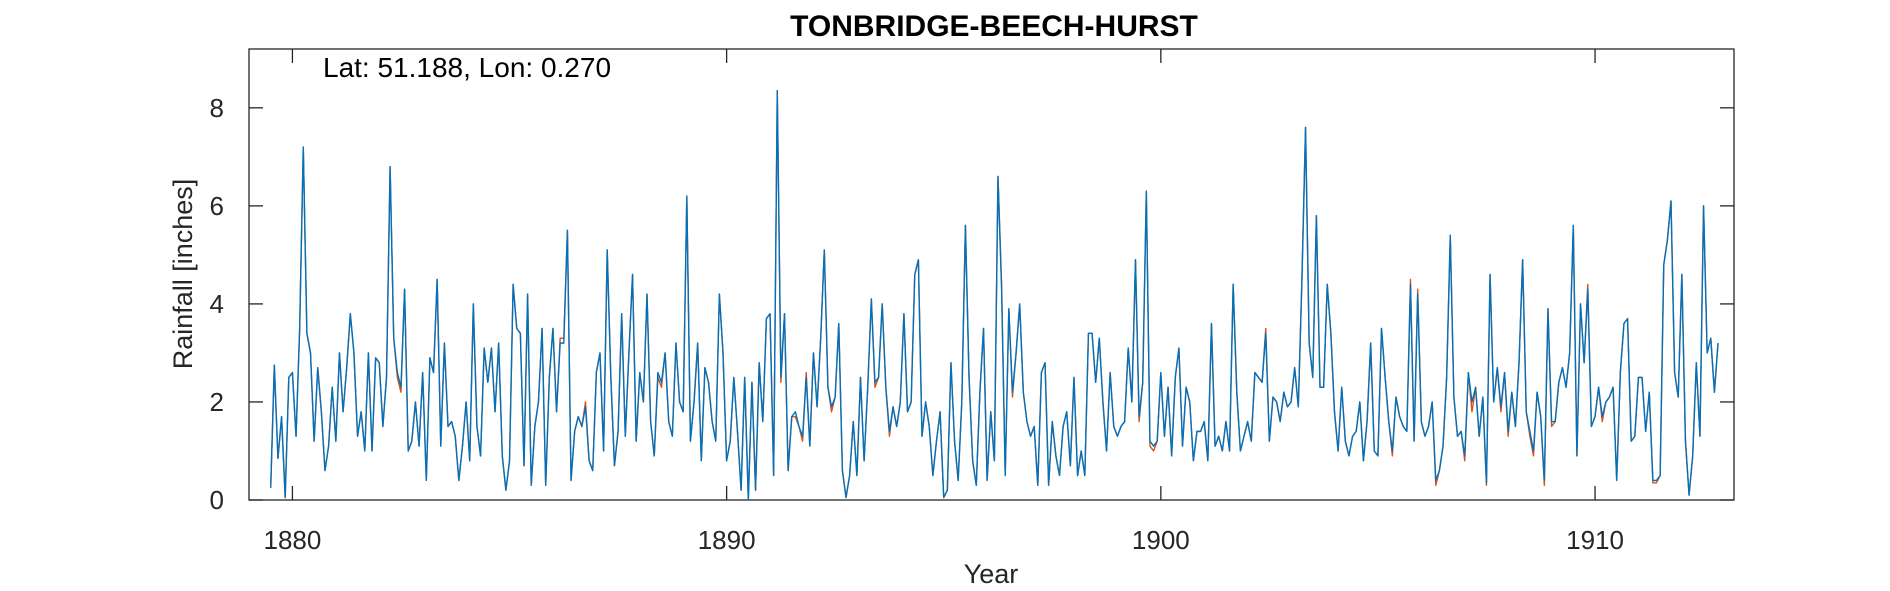 This screenshot has width=1890, height=591. I want to click on x-axis-label: Year, so click(991, 574).